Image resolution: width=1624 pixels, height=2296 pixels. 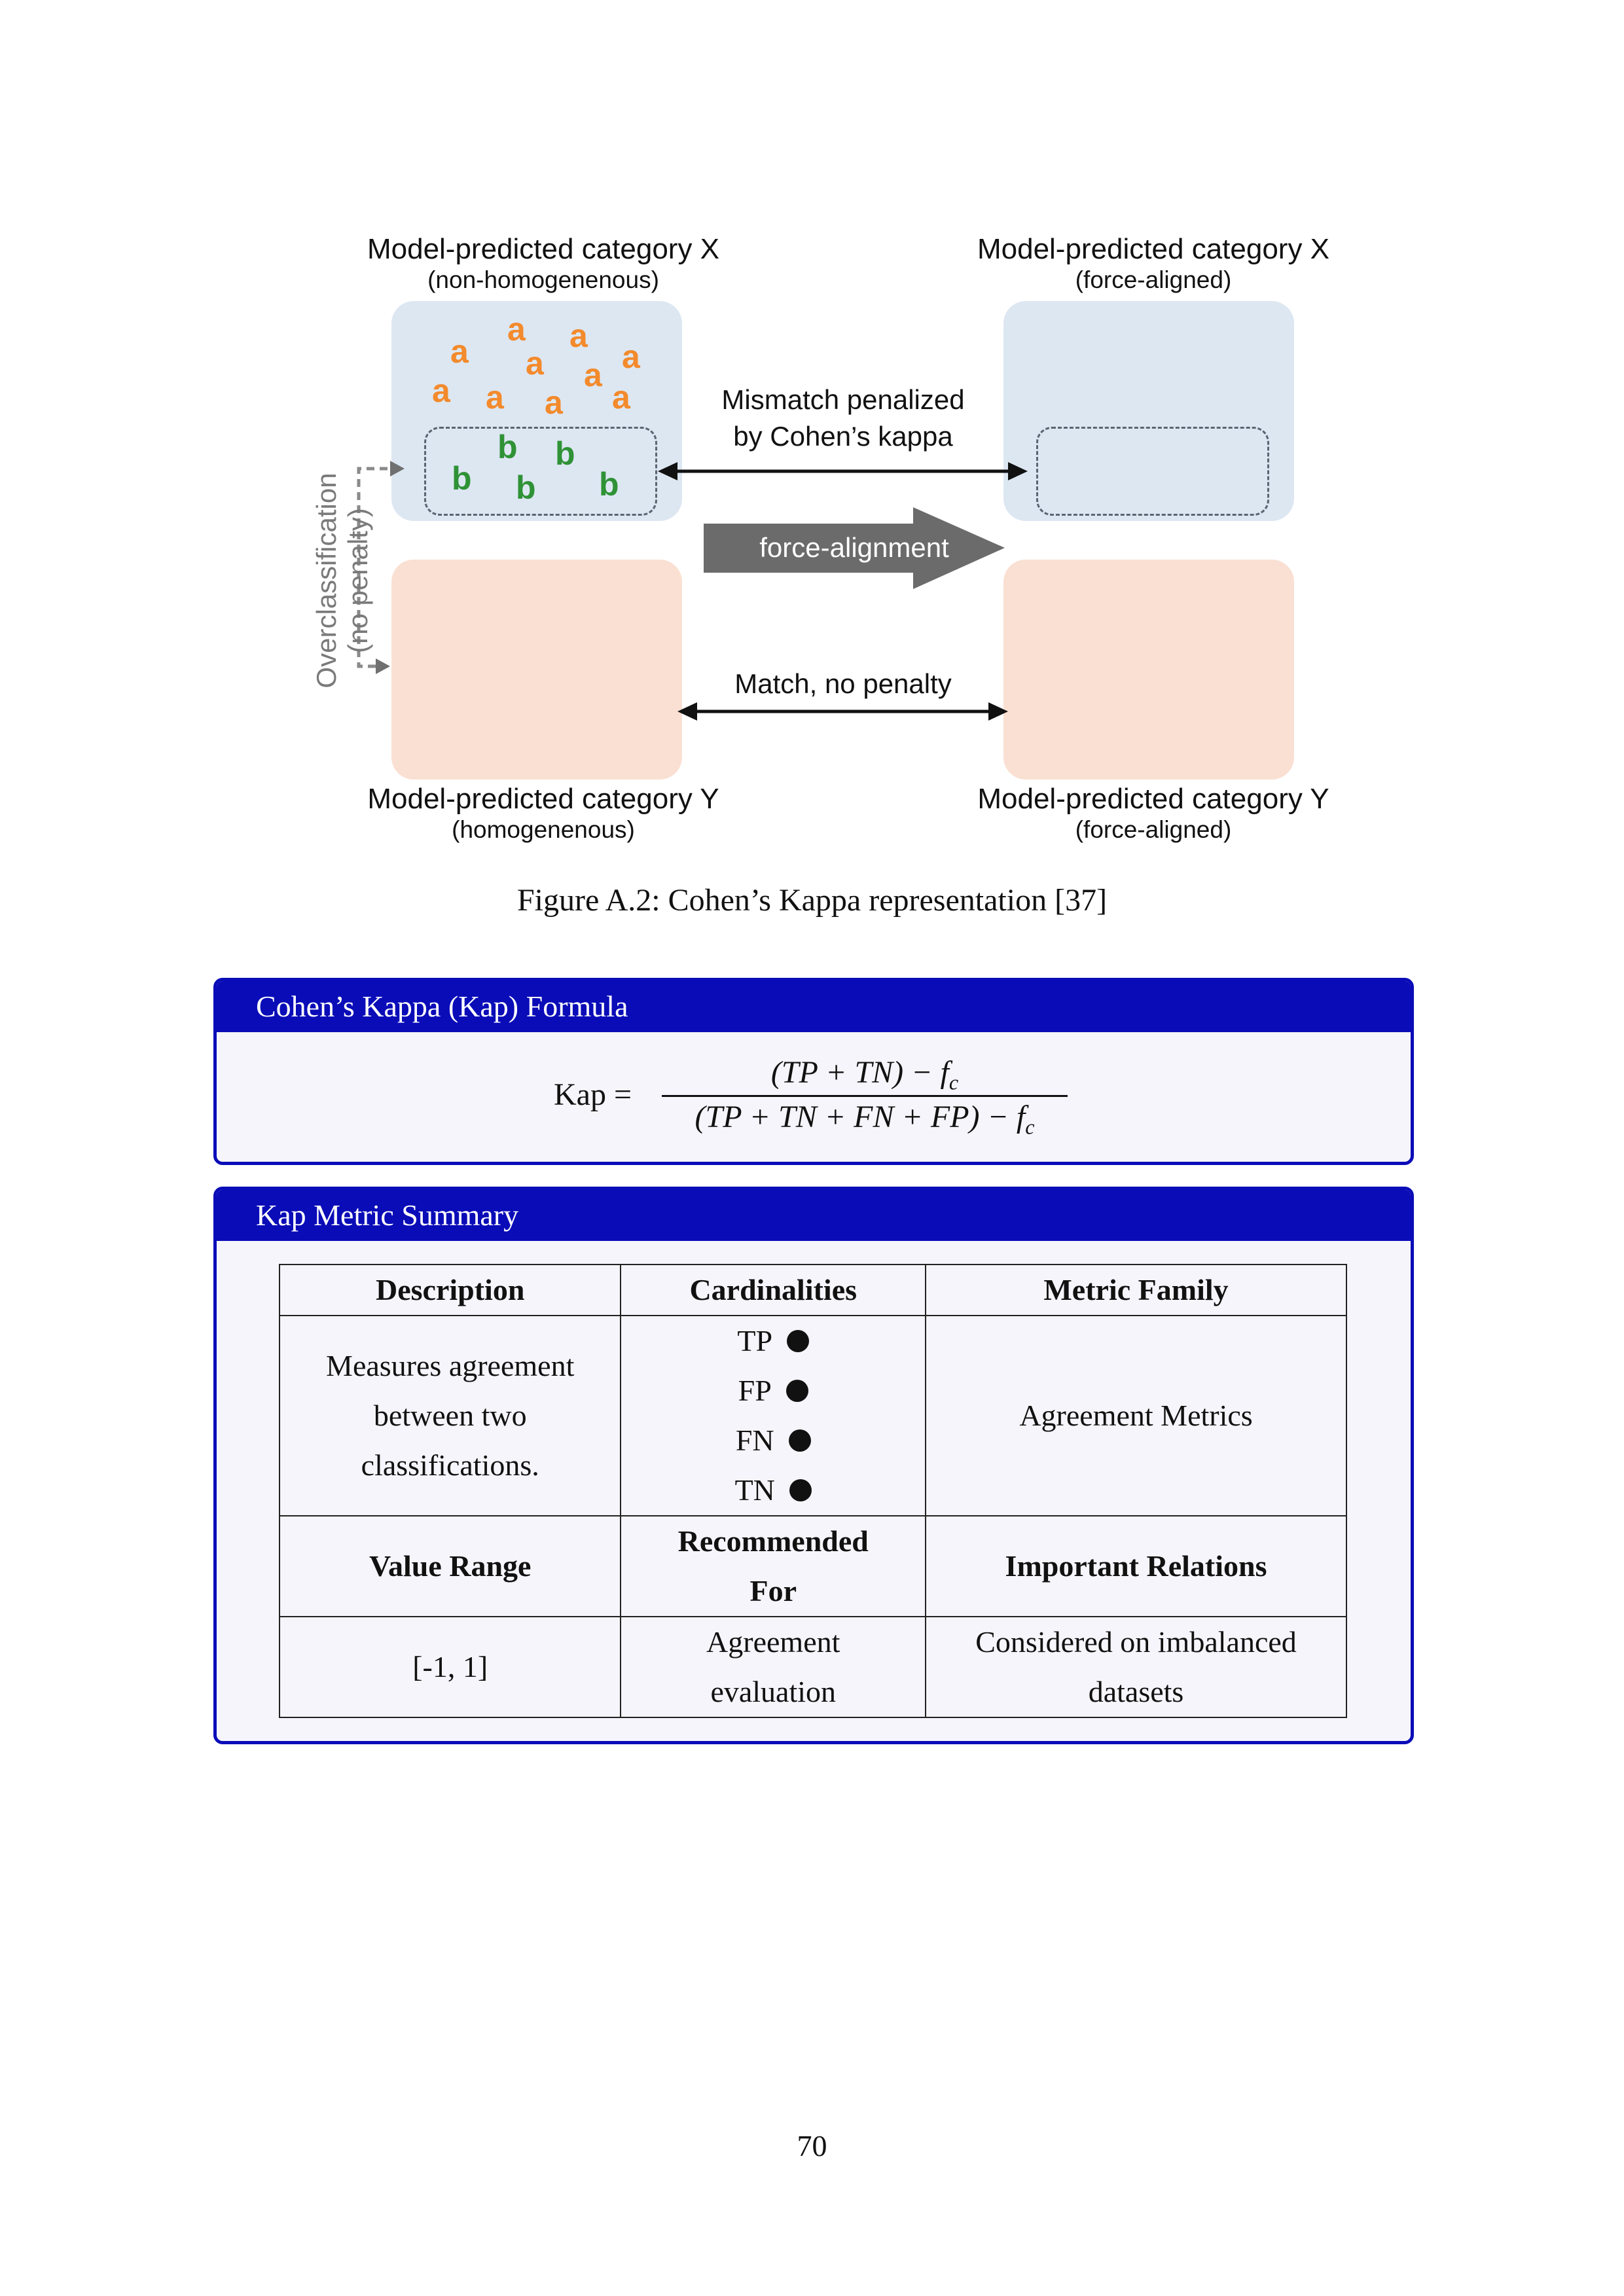 What do you see at coordinates (843, 399) in the screenshot?
I see `mismatch-label-line1: Mismatch penalized` at bounding box center [843, 399].